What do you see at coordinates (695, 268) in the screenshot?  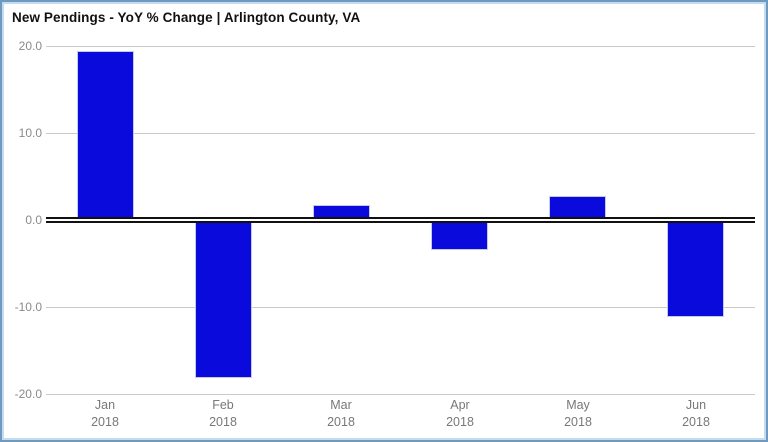 I see `bar-jun-2018` at bounding box center [695, 268].